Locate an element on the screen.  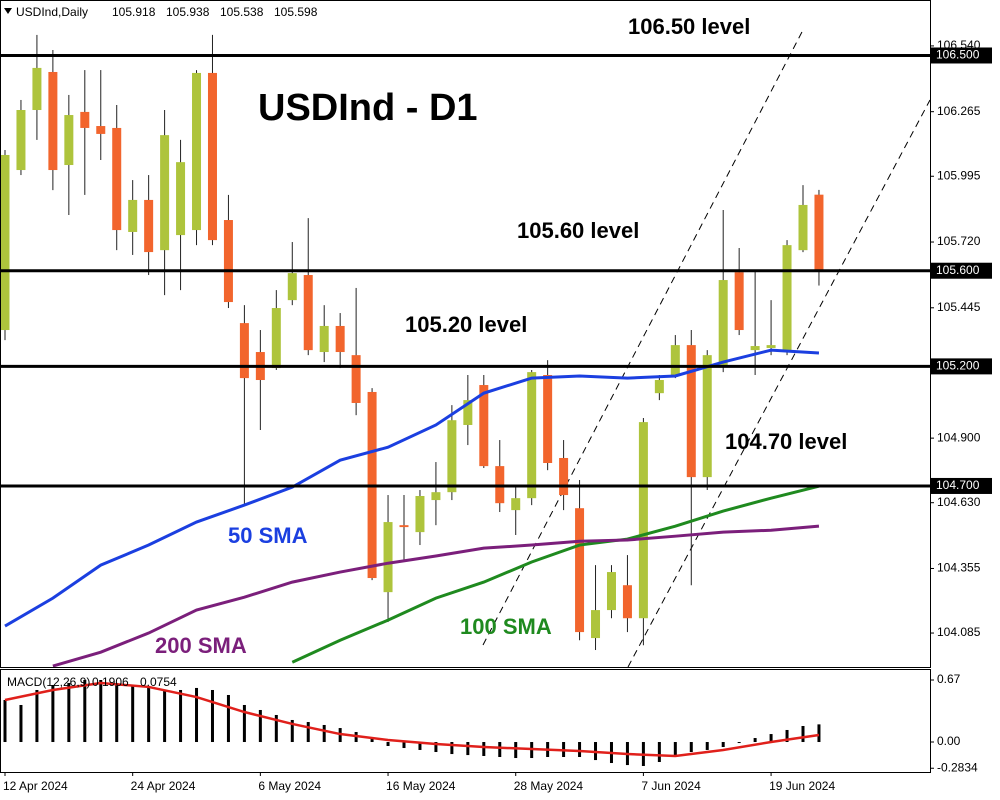
macd-title: MACD(12,26,9) is located at coordinates (48, 682).